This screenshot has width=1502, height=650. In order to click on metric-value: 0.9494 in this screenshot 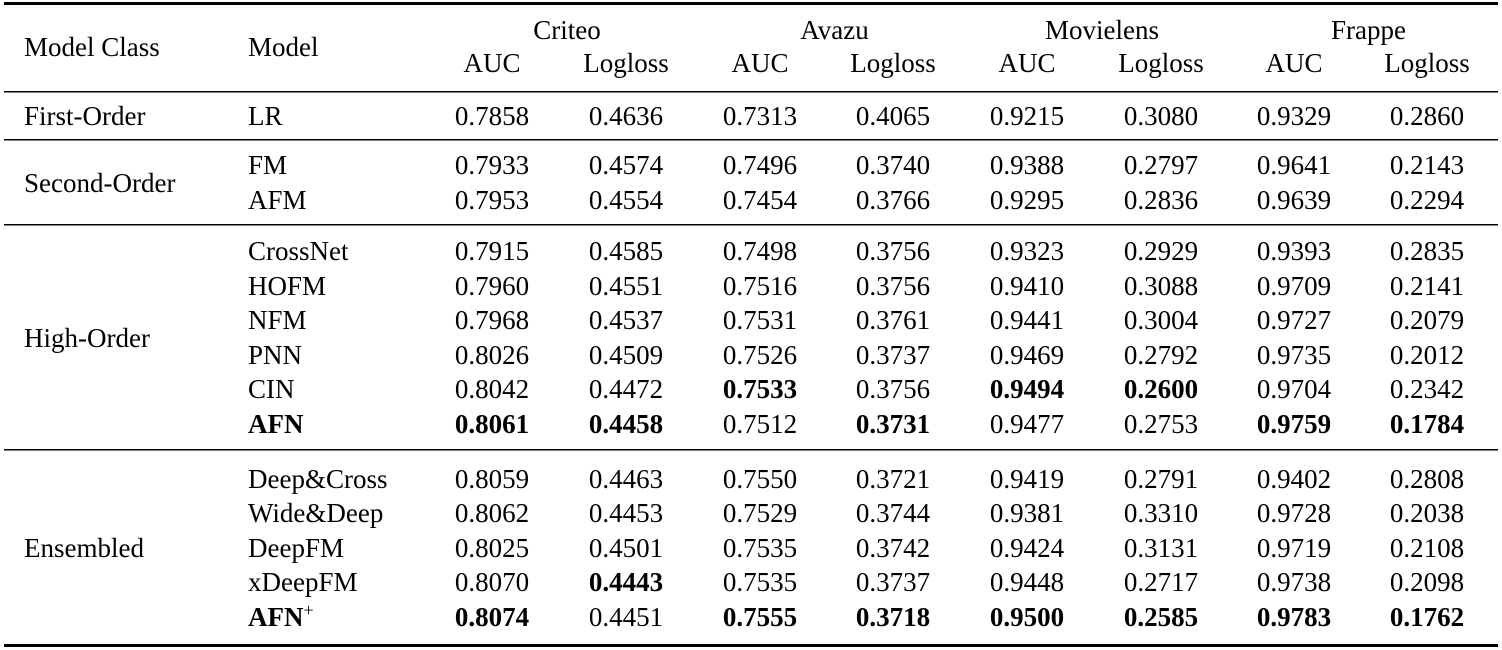, I will do `click(1027, 389)`.